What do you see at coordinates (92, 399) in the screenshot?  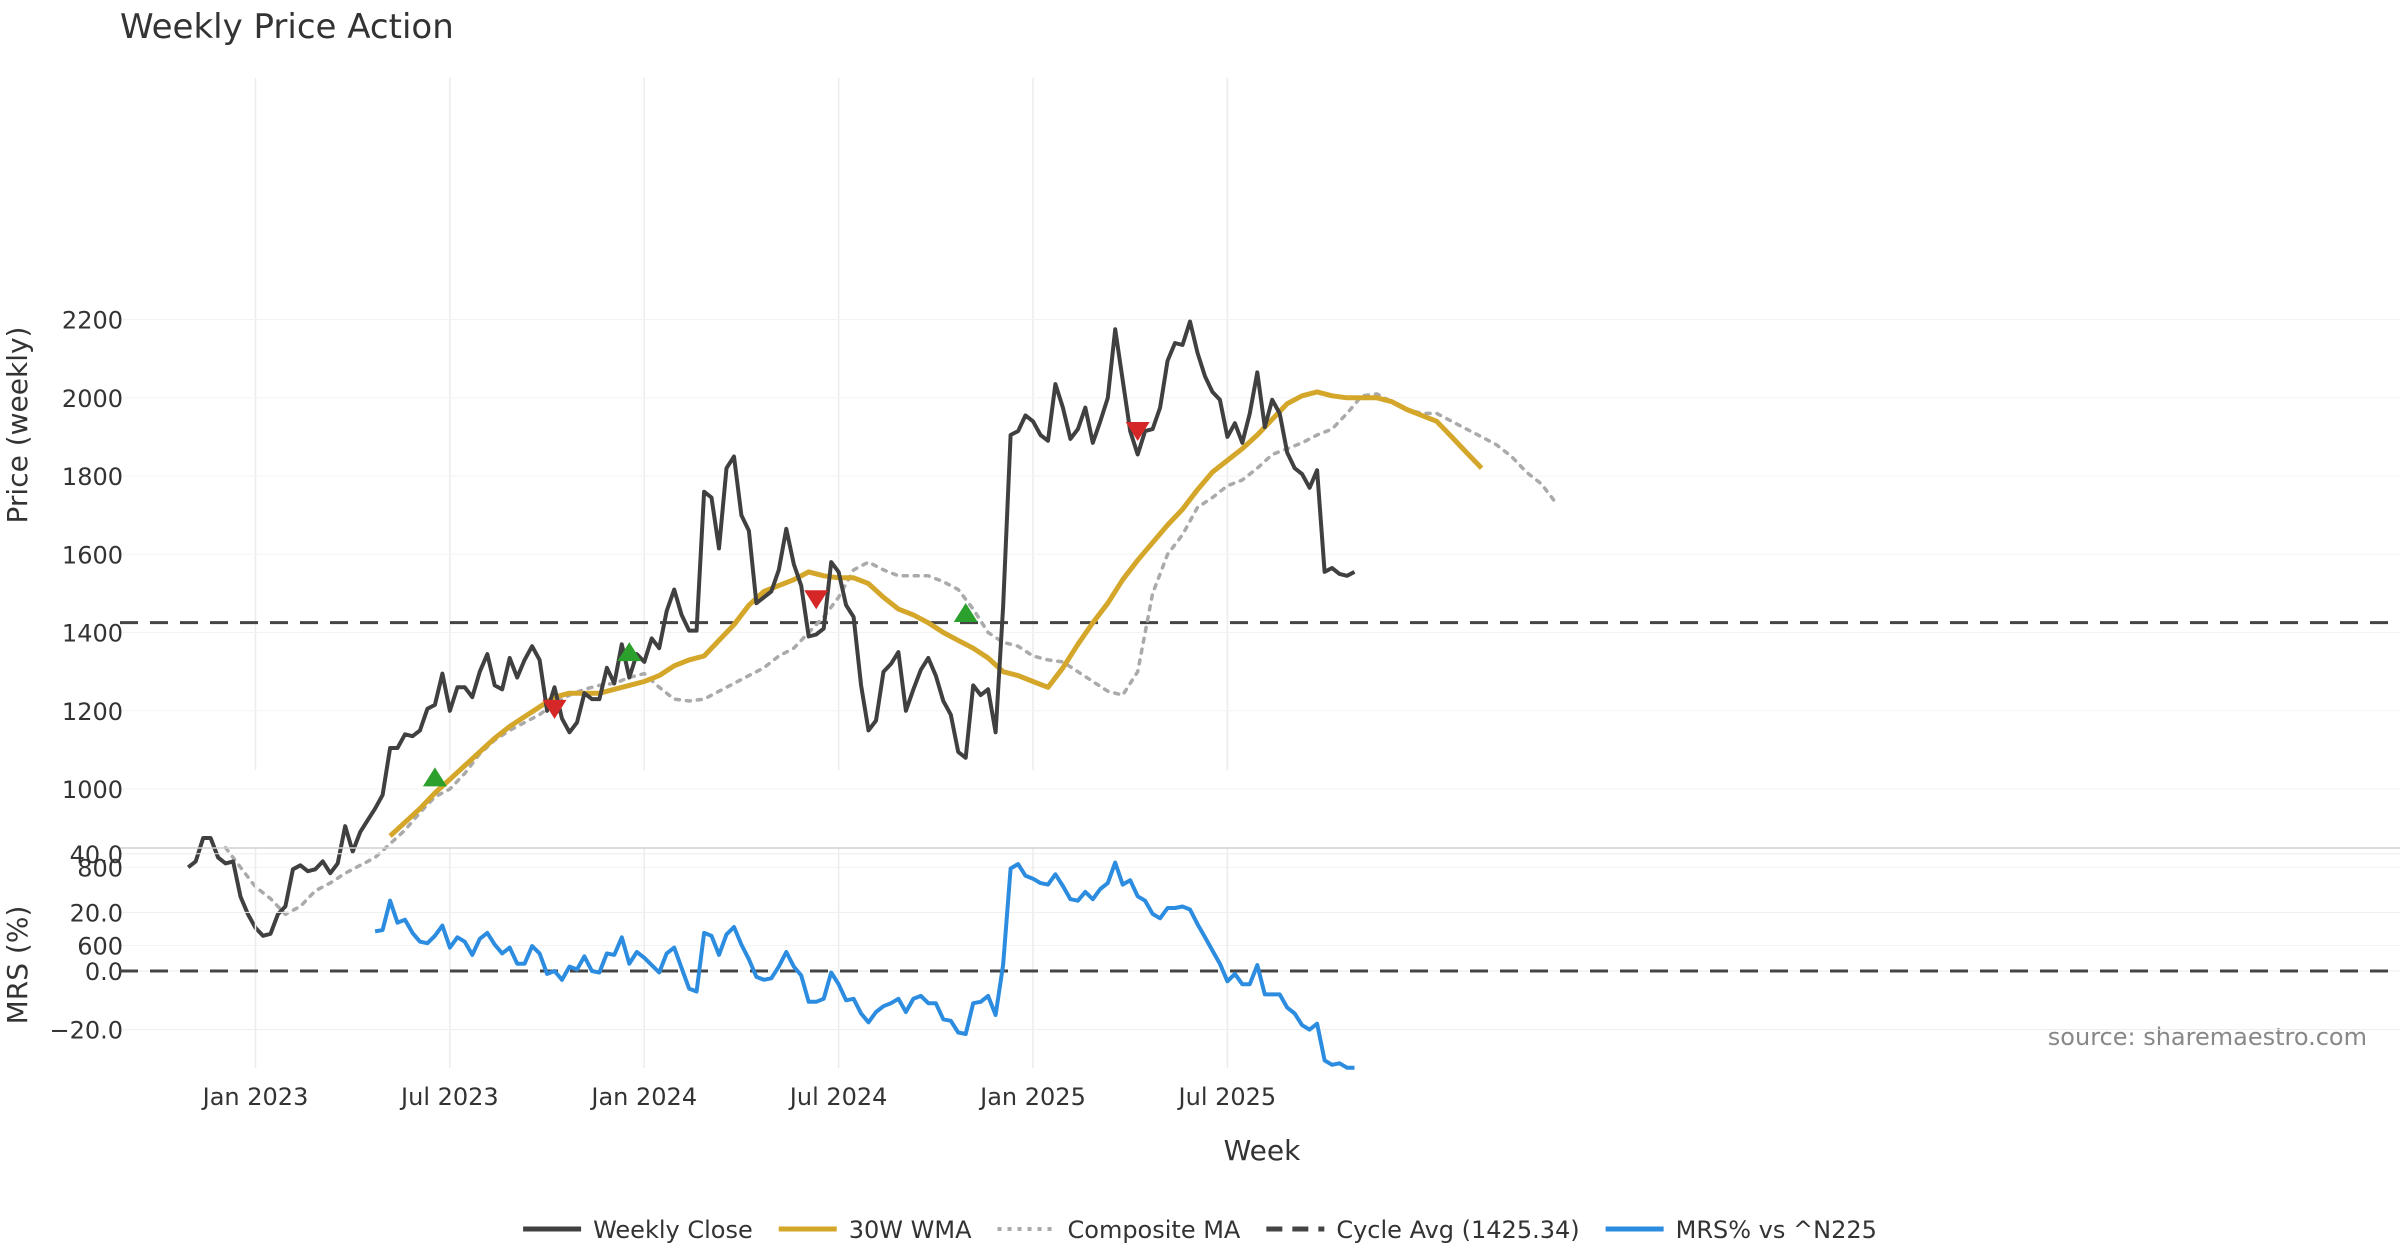 I see `price-y-tick-label: 2000` at bounding box center [92, 399].